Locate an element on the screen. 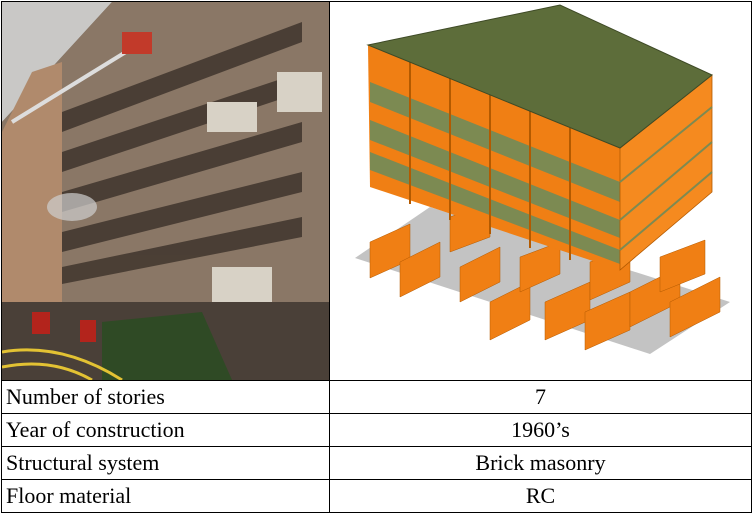  table-row: Floor material RC is located at coordinates (376, 496).